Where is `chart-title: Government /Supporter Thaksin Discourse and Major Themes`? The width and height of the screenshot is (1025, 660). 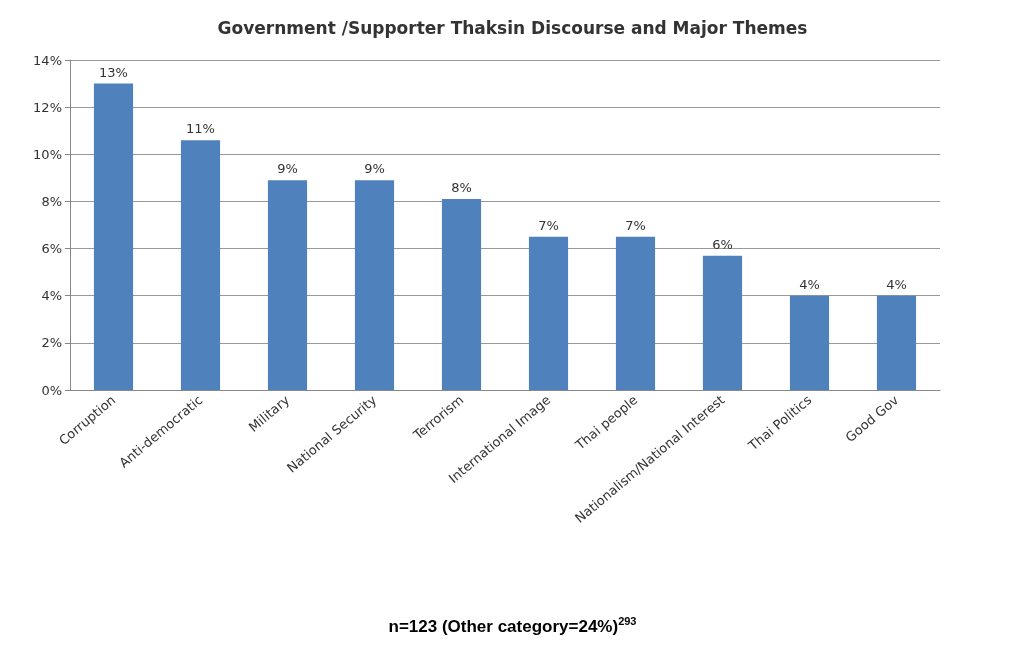
chart-title: Government /Supporter Thaksin Discourse and Major Themes is located at coordinates (512, 27).